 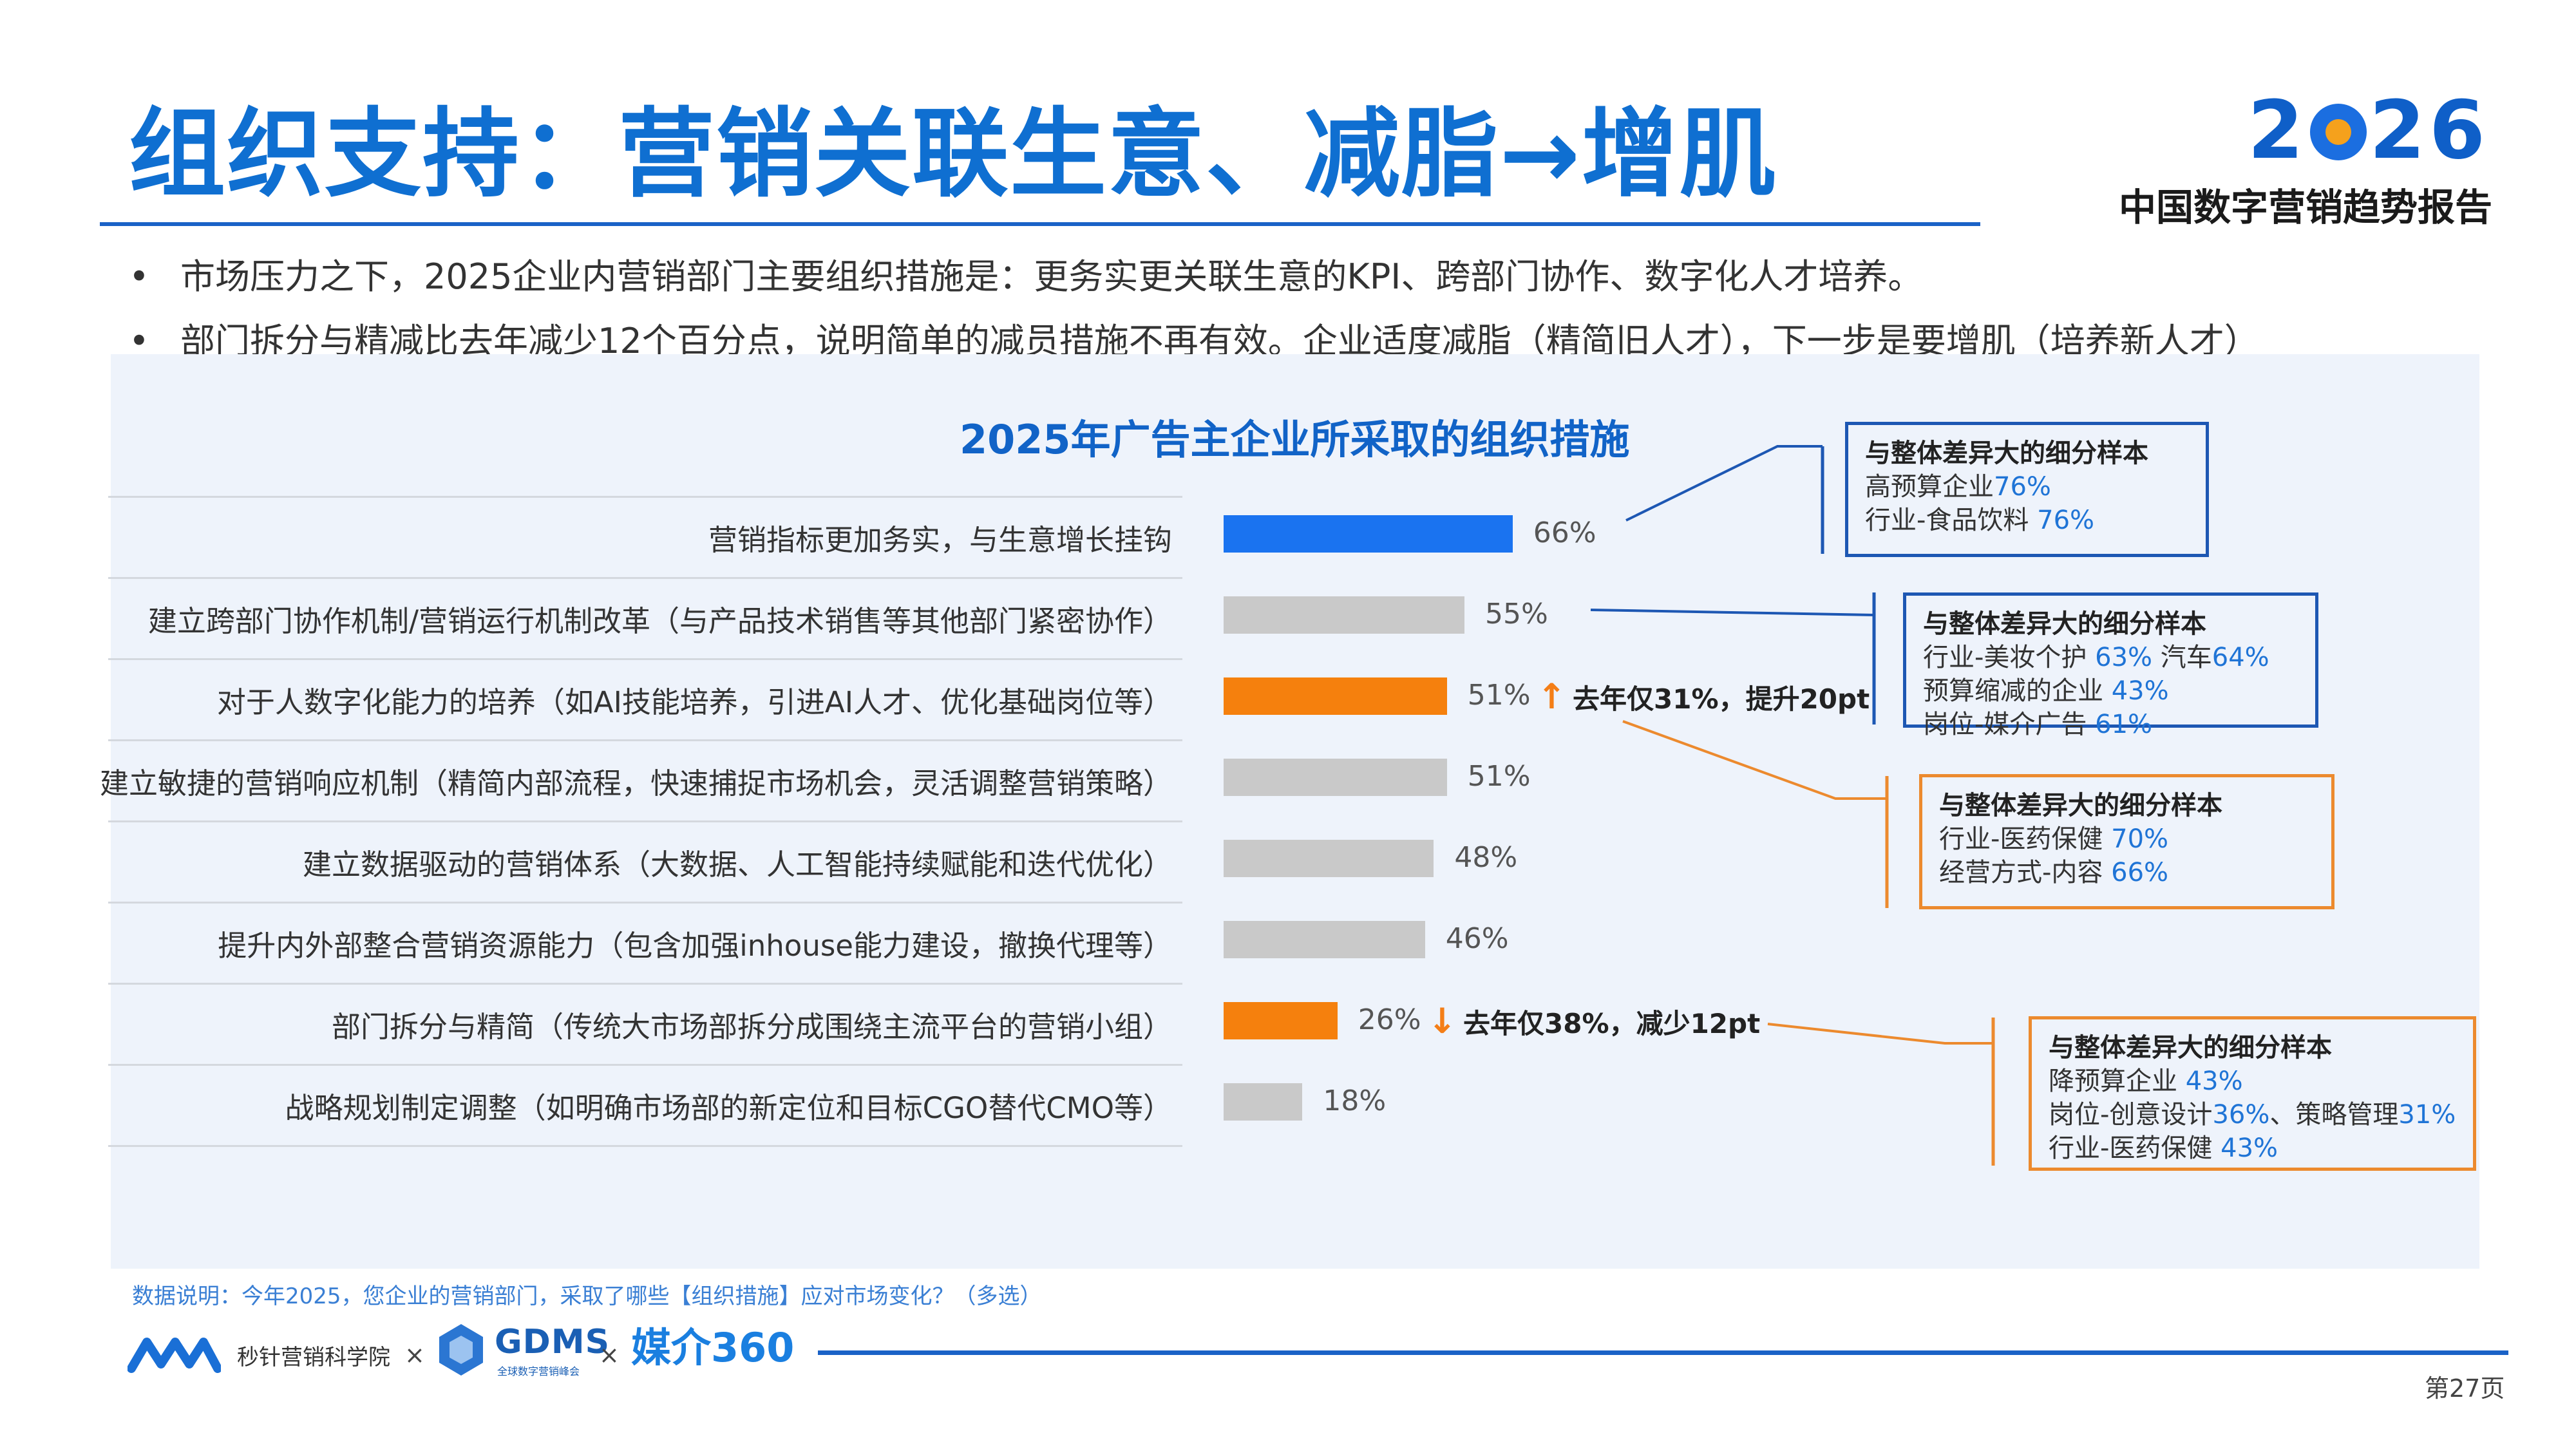 What do you see at coordinates (1040, 224) in the screenshot?
I see `title-underline` at bounding box center [1040, 224].